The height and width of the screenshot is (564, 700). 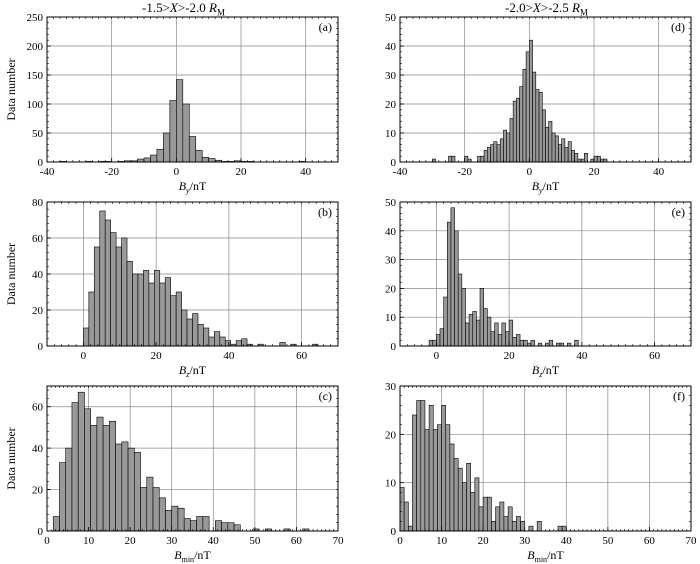 I want to click on panel-label: (b), so click(x=325, y=212).